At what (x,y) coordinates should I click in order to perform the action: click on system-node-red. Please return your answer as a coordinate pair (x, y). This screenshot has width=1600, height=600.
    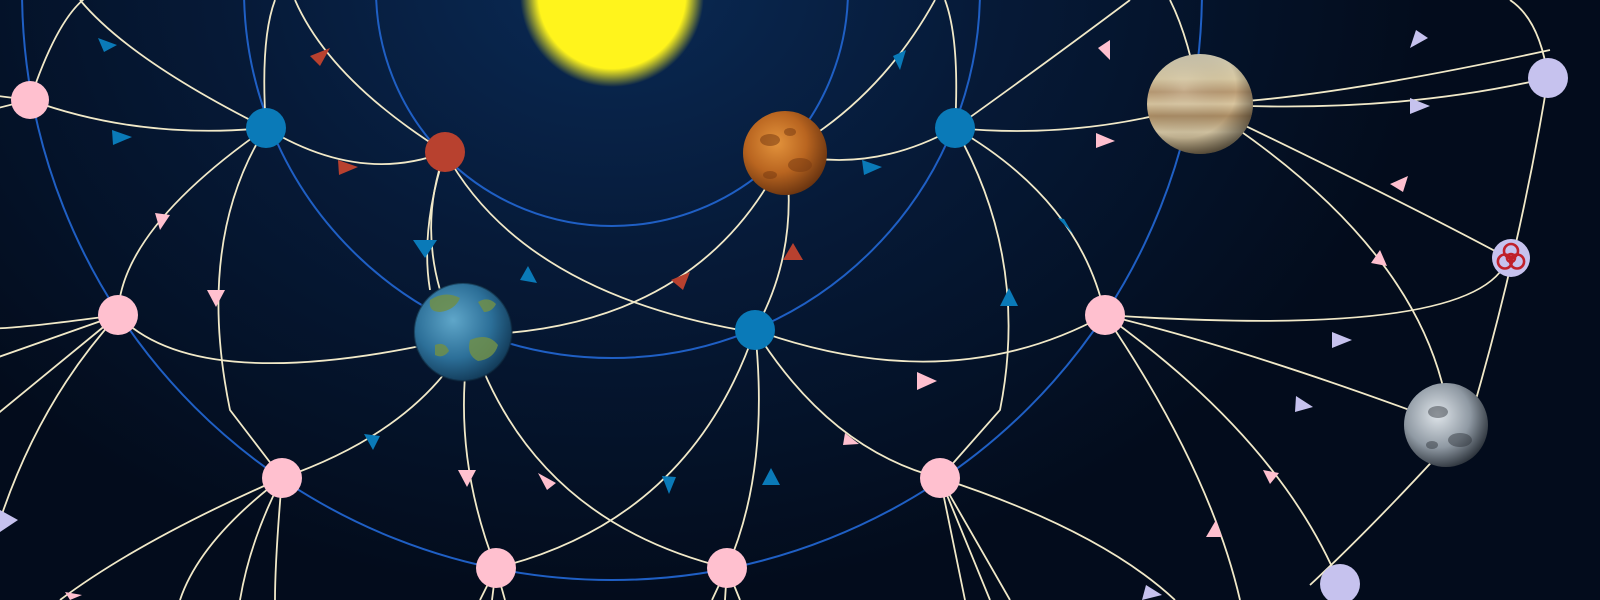
    Looking at the image, I should click on (445, 152).